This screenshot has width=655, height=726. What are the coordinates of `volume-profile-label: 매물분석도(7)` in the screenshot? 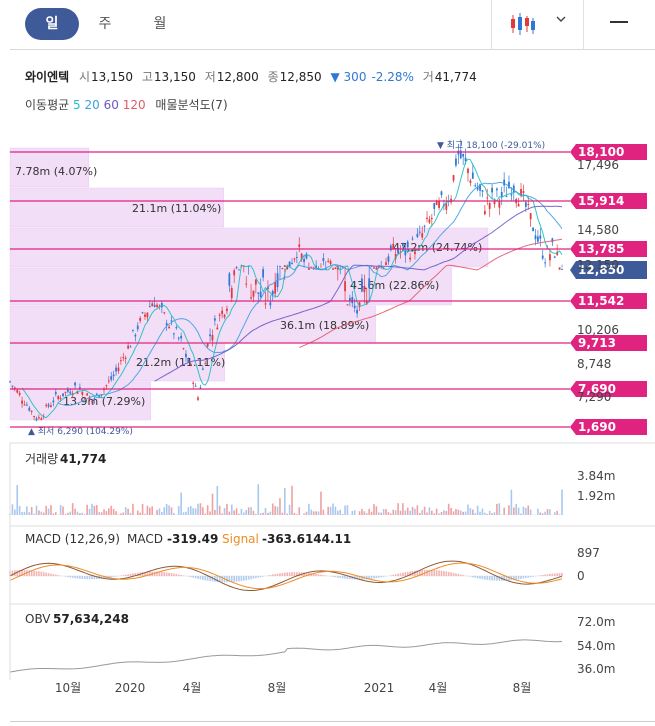 It's located at (191, 105).